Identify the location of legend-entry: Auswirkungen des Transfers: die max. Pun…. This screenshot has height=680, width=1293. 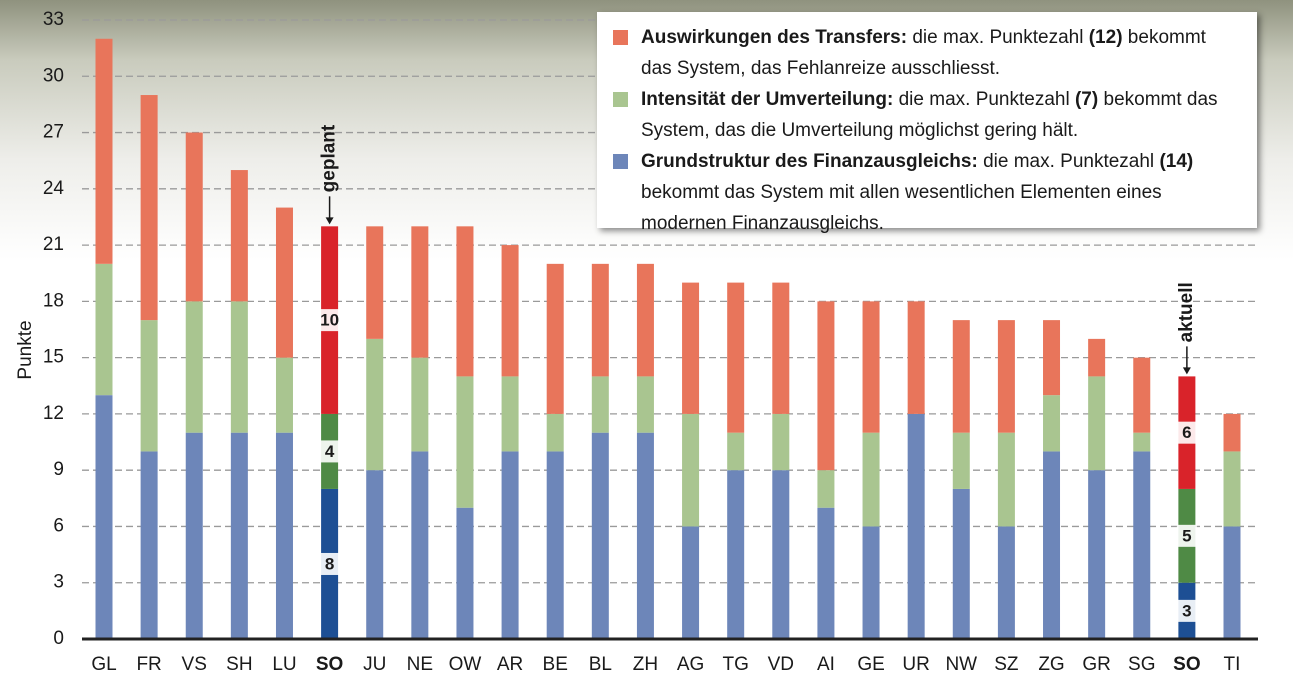
(927, 53).